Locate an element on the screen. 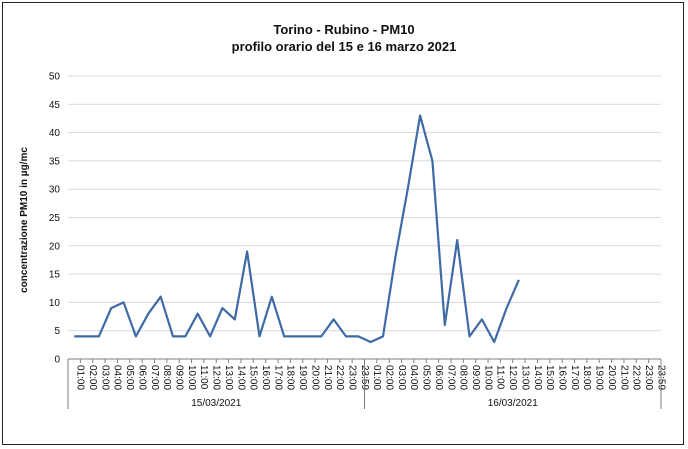 Image resolution: width=688 pixels, height=449 pixels. y-tick-label: 45 is located at coordinates (55, 105).